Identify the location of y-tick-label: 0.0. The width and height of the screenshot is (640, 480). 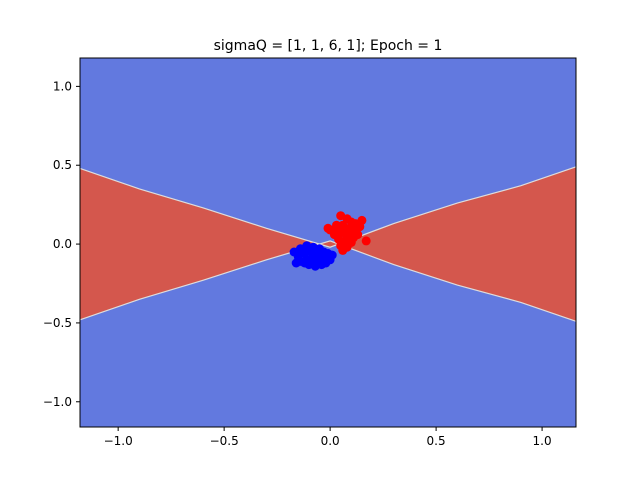
(62, 244).